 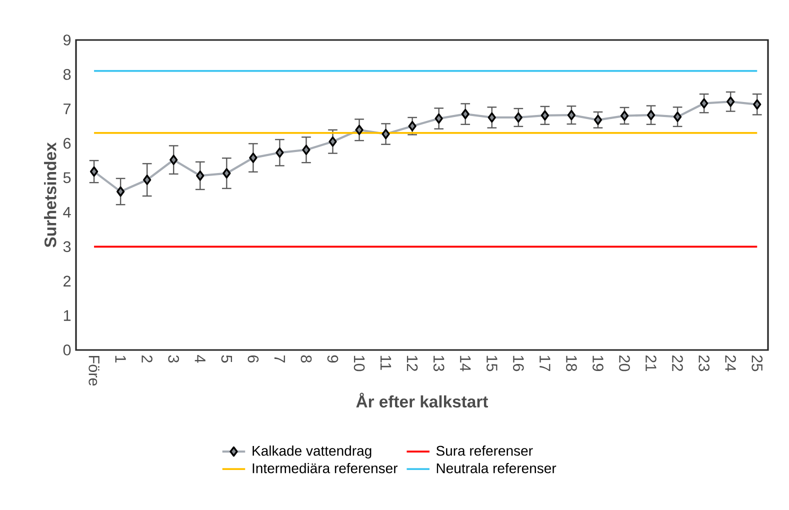 I want to click on y-tick-label: 0, so click(x=67, y=350).